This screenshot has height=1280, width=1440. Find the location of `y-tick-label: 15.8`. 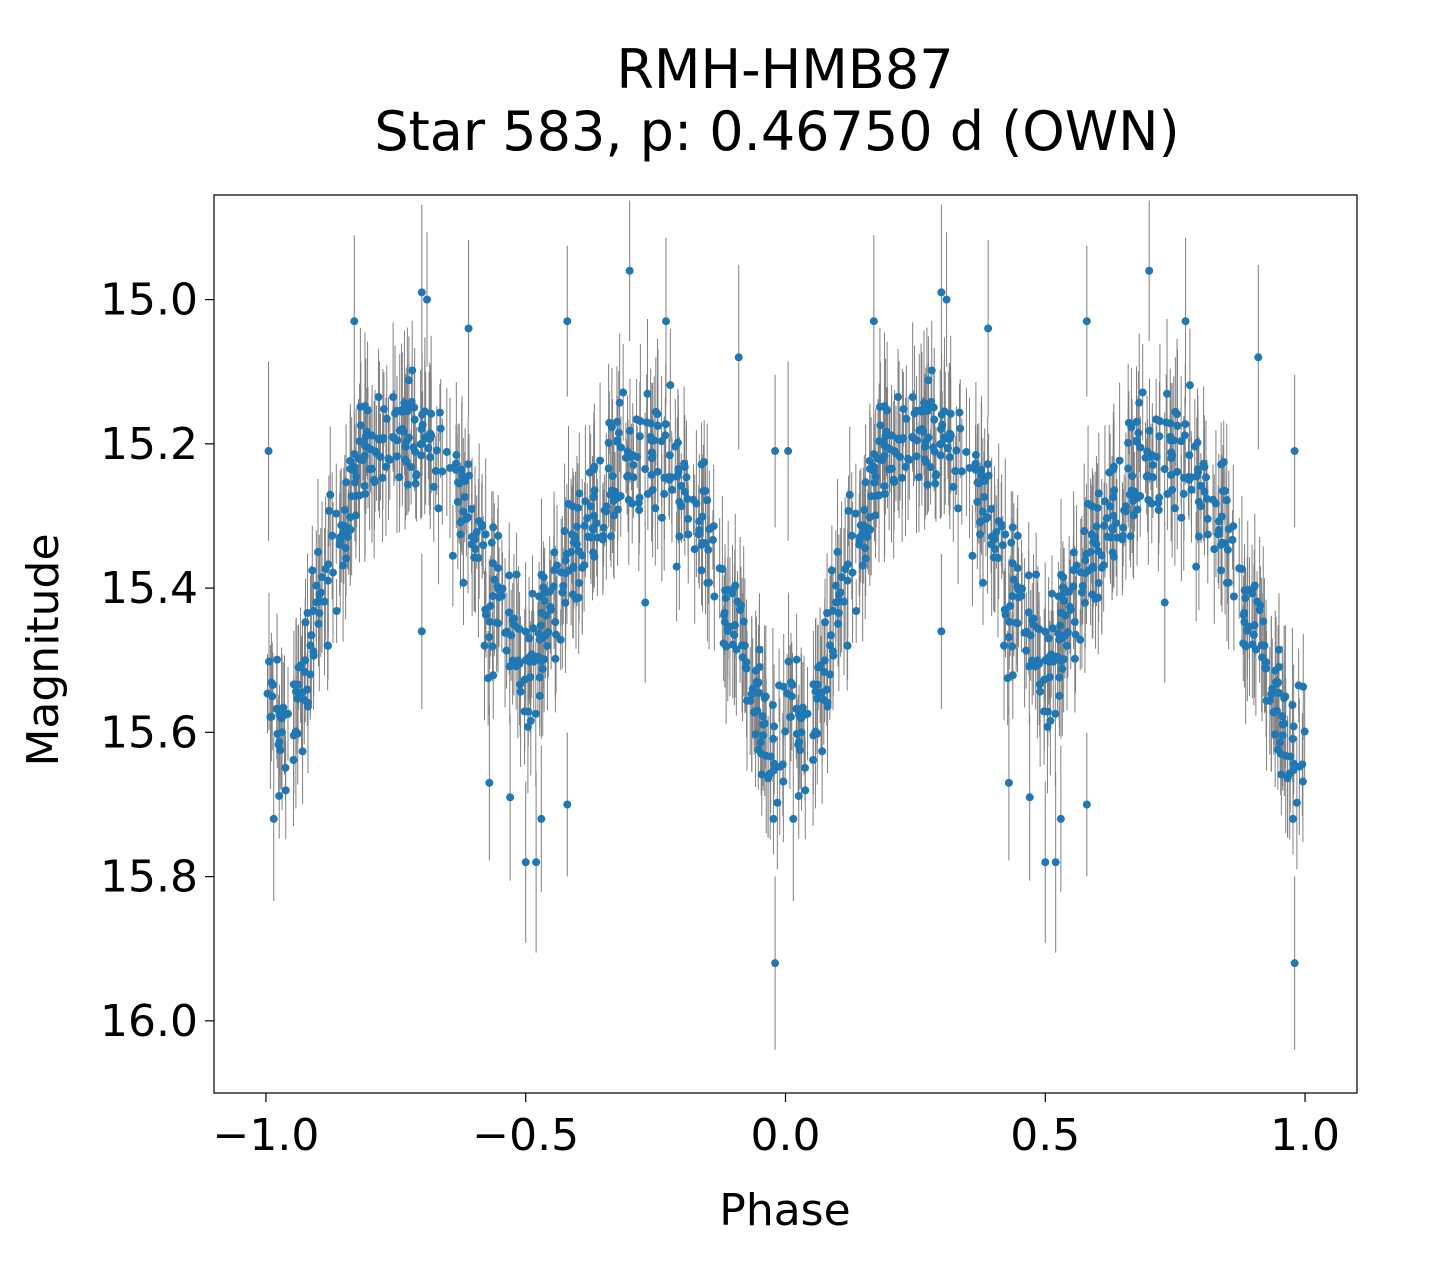

y-tick-label: 15.8 is located at coordinates (149, 877).